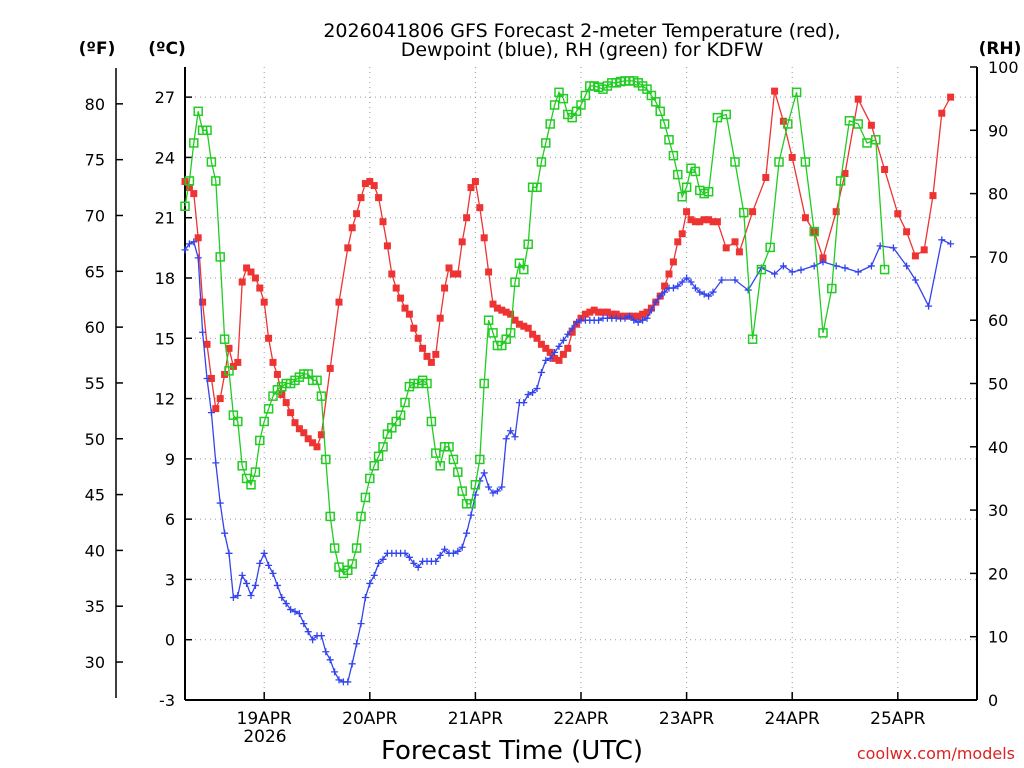  Describe the element at coordinates (165, 157) in the screenshot. I see `celsius-tick-label: 24` at that location.